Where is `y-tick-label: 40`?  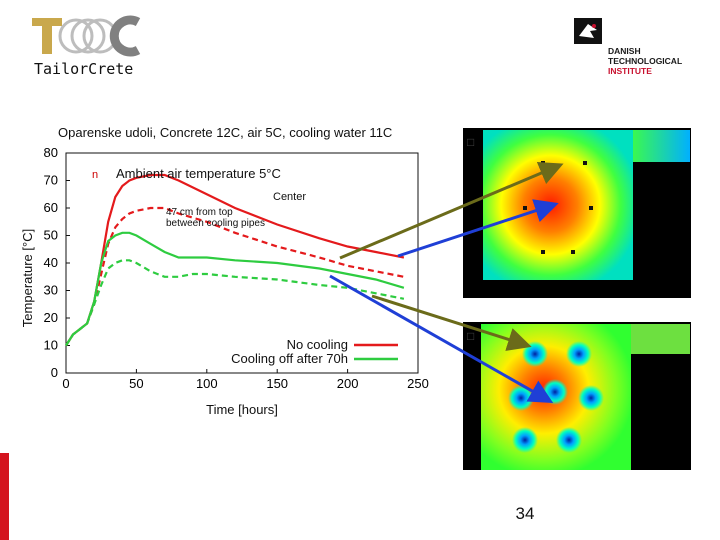 y-tick-label: 40 is located at coordinates (51, 262).